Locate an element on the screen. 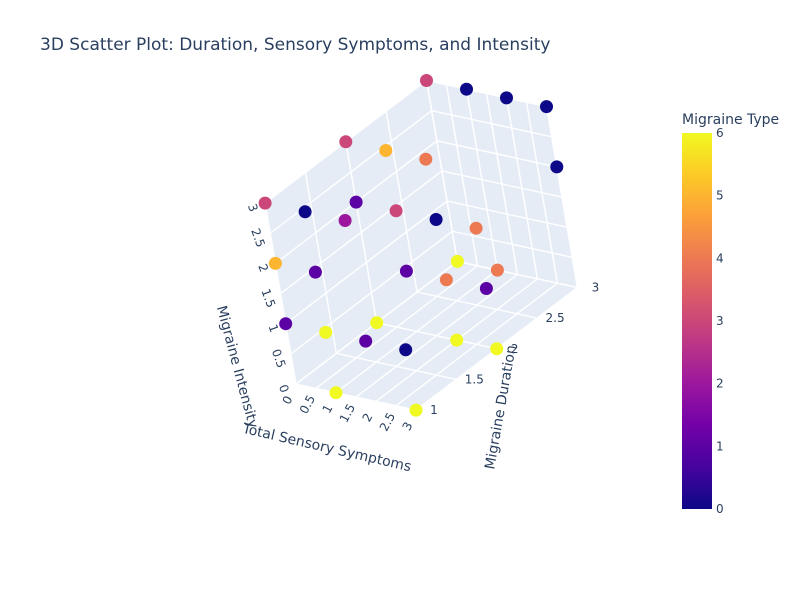  colorbar-tick-label: 3 is located at coordinates (720, 321).